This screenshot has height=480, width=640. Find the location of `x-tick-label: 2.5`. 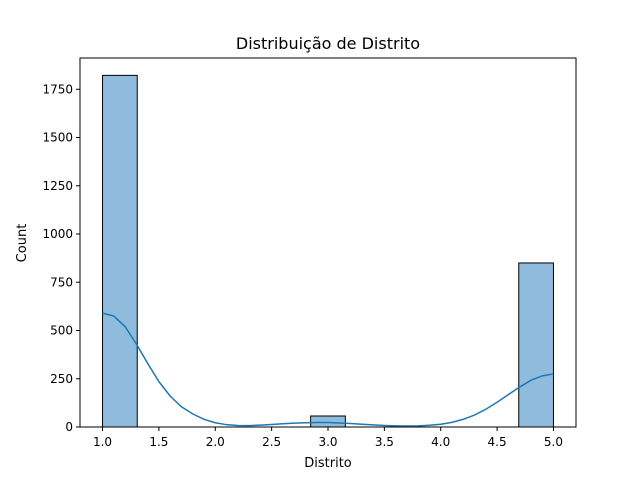

x-tick-label: 2.5 is located at coordinates (271, 442).